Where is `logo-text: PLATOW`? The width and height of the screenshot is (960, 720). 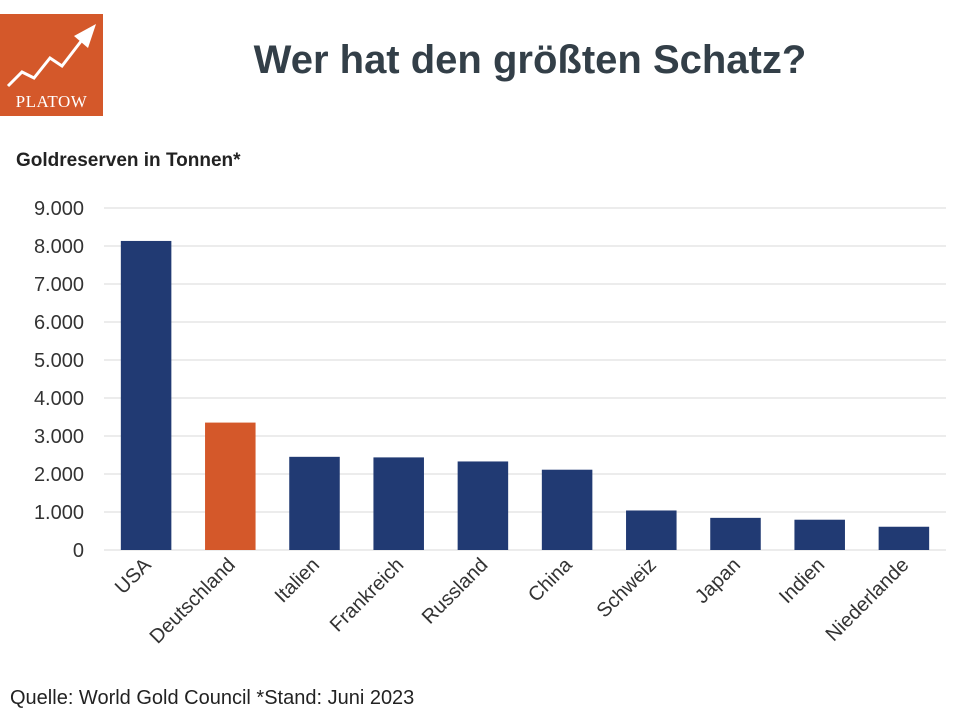 logo-text: PLATOW is located at coordinates (51, 101).